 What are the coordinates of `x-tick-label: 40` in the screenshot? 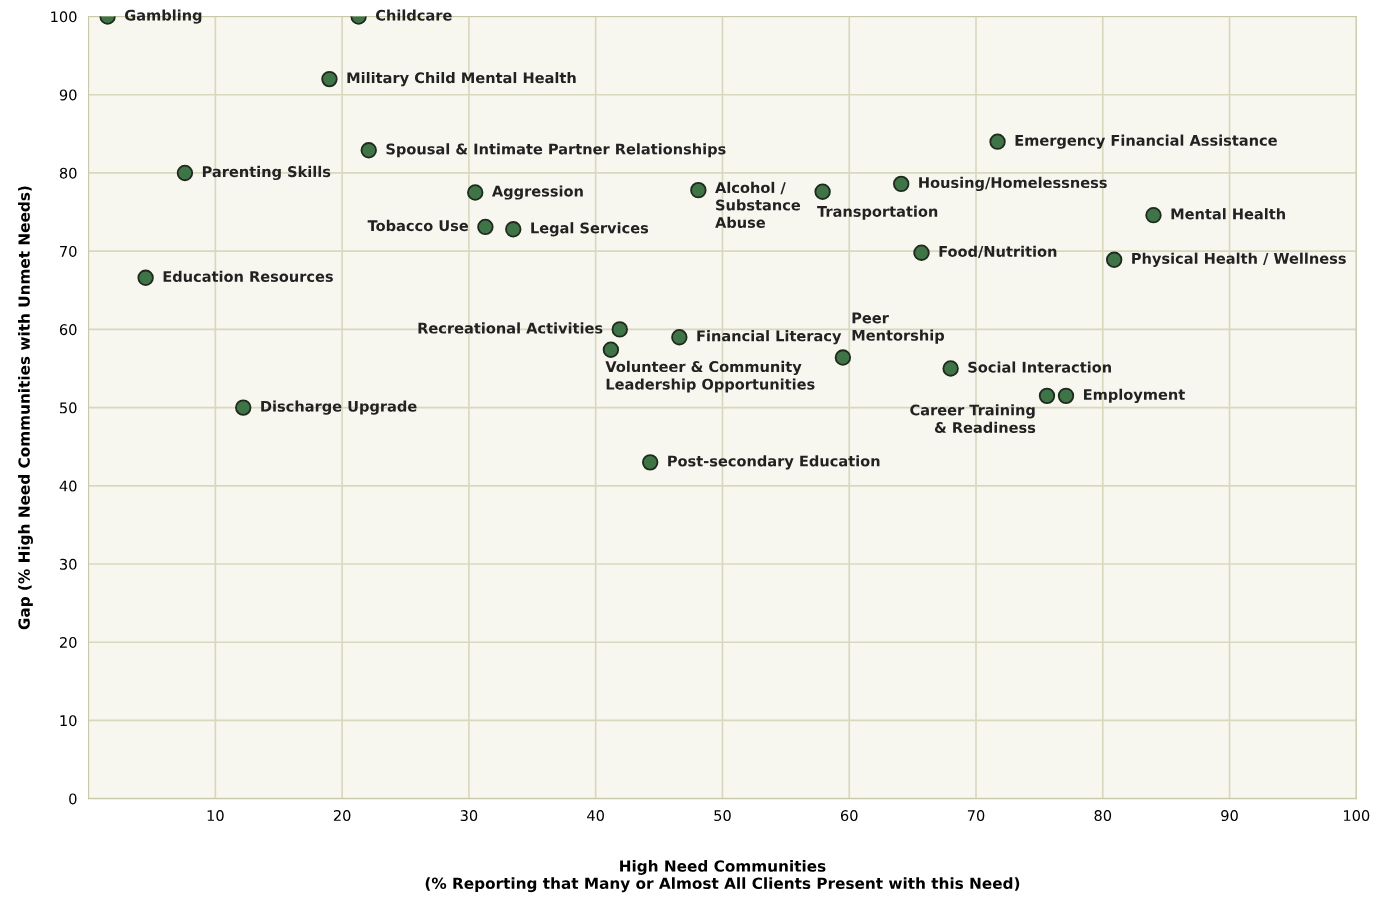 It's located at (595, 816).